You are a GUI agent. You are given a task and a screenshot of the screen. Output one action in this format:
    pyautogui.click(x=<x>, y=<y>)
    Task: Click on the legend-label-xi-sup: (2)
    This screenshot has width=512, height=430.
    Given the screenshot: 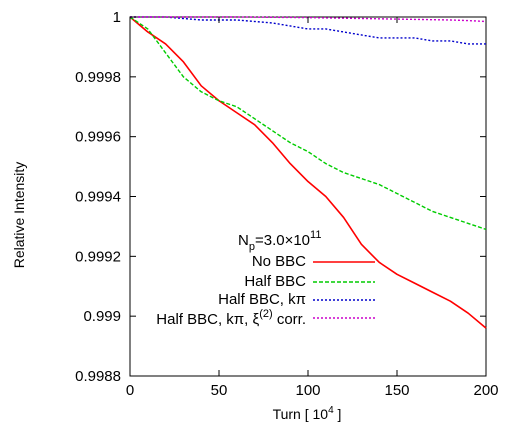 What is the action you would take?
    pyautogui.click(x=265, y=314)
    